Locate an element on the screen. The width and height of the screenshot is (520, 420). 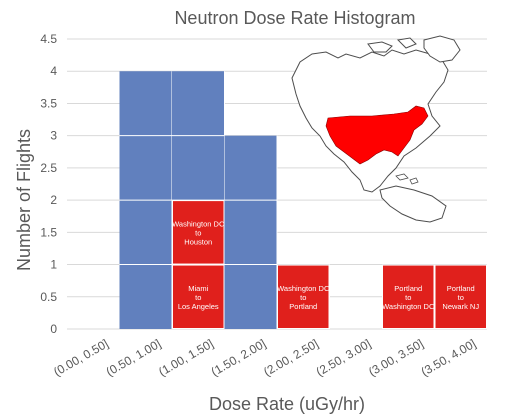
y-axis-title: Number of Flights is located at coordinates (24, 200).